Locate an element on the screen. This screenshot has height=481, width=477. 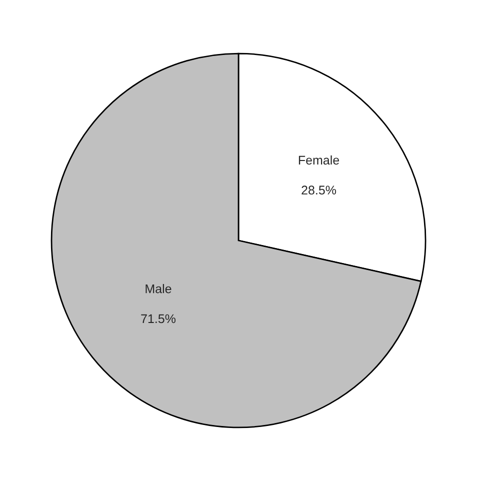
data-label: 71.5% is located at coordinates (158, 319).